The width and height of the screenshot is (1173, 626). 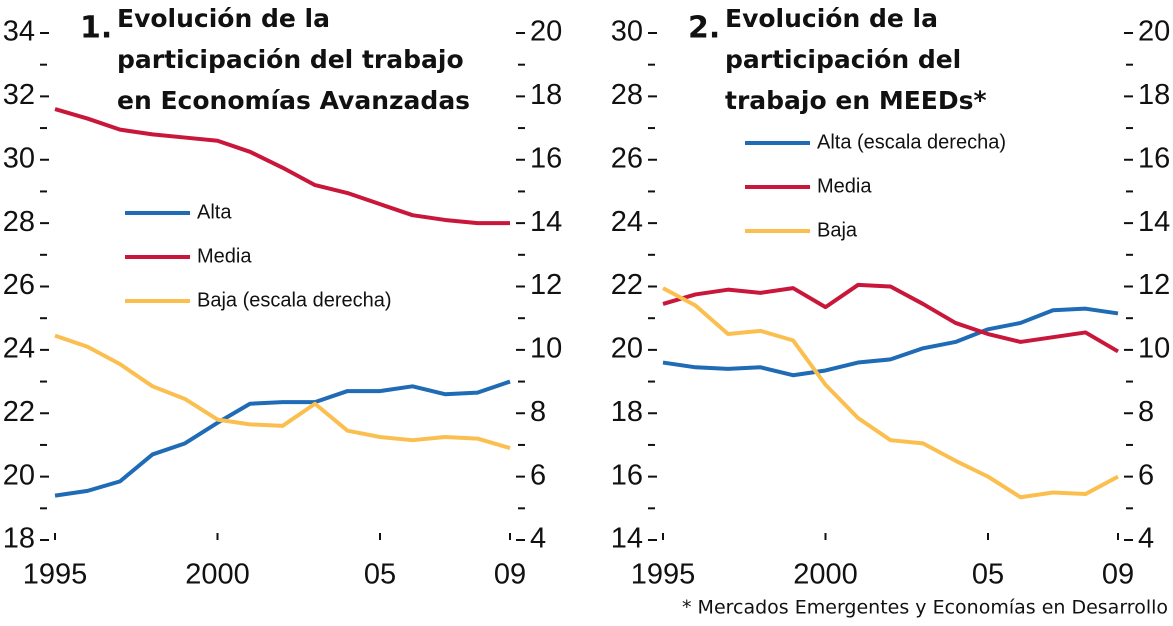 What do you see at coordinates (627, 539) in the screenshot?
I see `y-tick-label: 14` at bounding box center [627, 539].